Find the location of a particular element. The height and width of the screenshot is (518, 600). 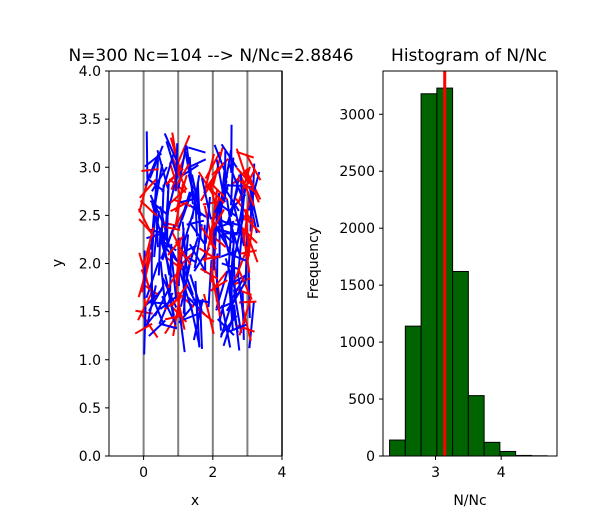

y-tick-label: 4.0 is located at coordinates (90, 72).